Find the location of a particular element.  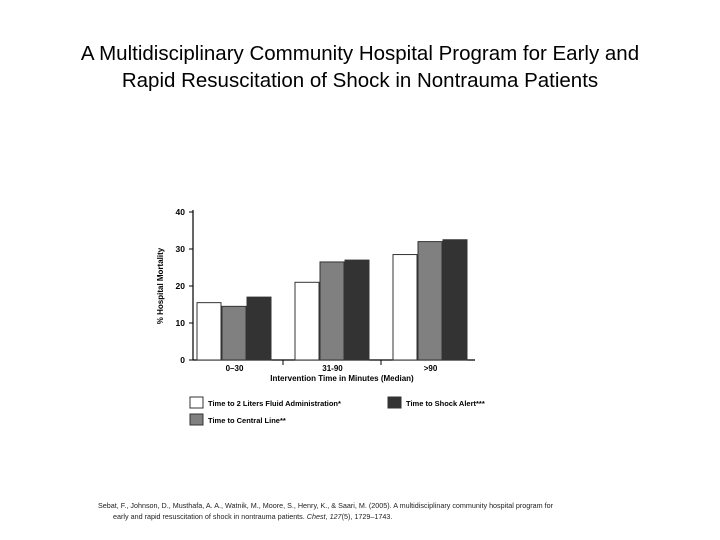

citation-volume: 127 is located at coordinates (335, 516).